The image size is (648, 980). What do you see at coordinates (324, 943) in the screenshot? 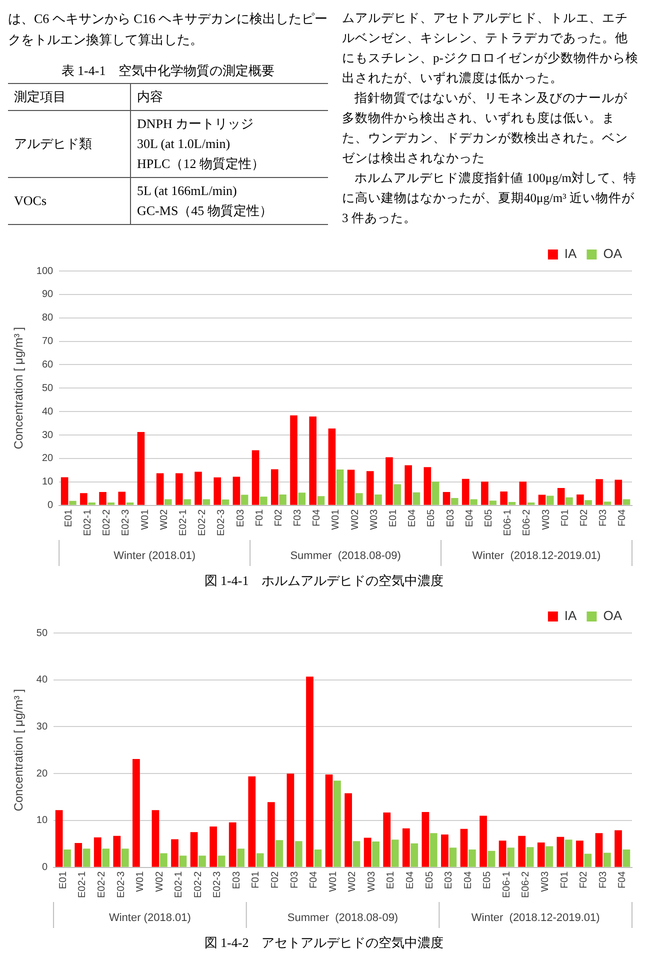
I see `text: 図 1-4-2 アセトアルデヒドの空気中濃度` at bounding box center [324, 943].